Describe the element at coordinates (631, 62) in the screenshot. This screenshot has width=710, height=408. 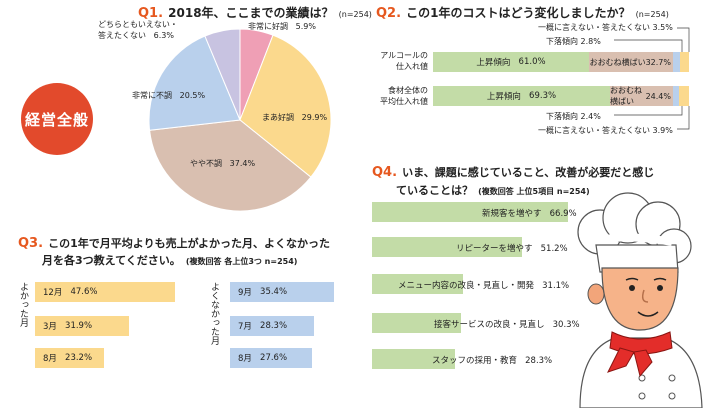
I see `q2-row1-flat-segment: おおむね横ばい 32.7%` at that location.